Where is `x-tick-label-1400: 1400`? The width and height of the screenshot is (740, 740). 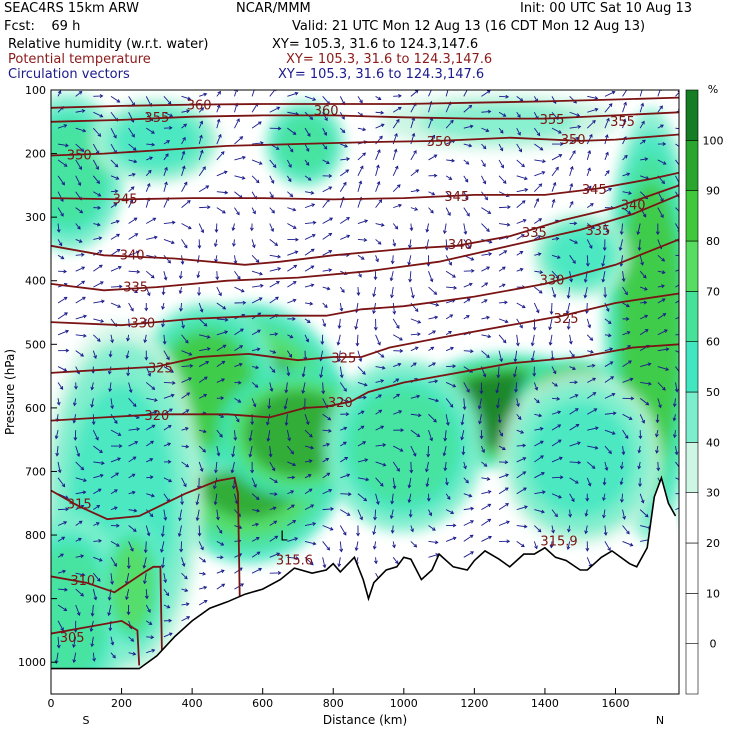
x-tick-label-1400: 1400 is located at coordinates (545, 703).